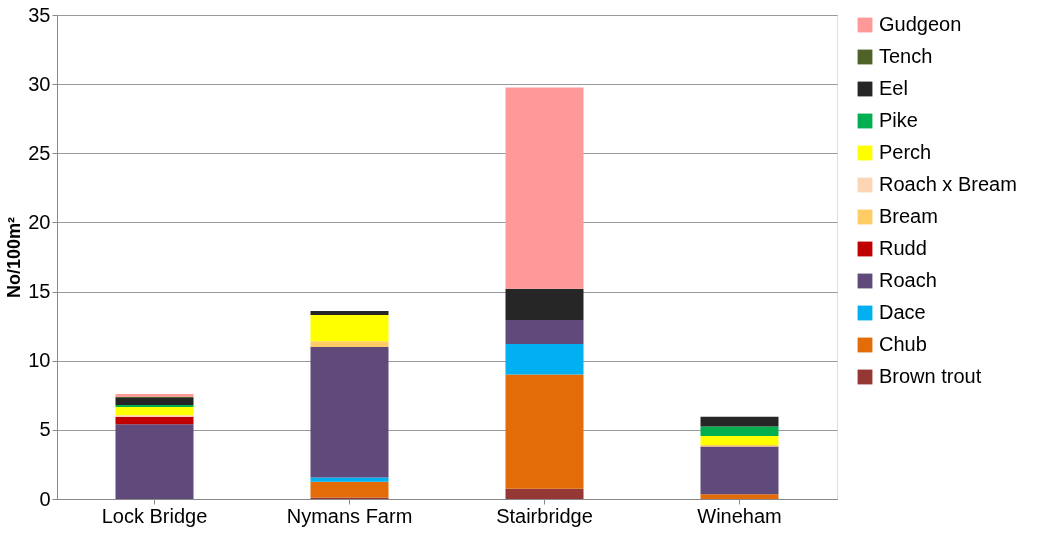 This screenshot has height=556, width=1063. Describe the element at coordinates (920, 24) in the screenshot. I see `legend-label: Gudgeon` at that location.